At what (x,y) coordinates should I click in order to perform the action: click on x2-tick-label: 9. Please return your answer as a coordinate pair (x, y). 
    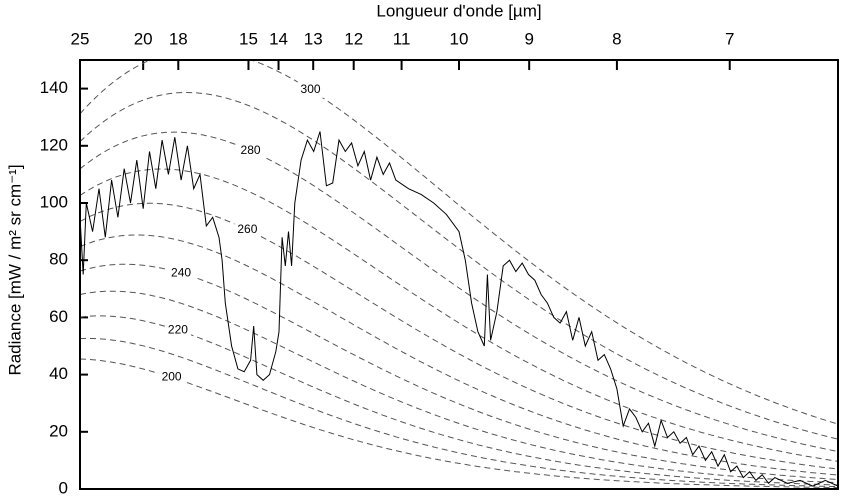
    Looking at the image, I should click on (528, 38).